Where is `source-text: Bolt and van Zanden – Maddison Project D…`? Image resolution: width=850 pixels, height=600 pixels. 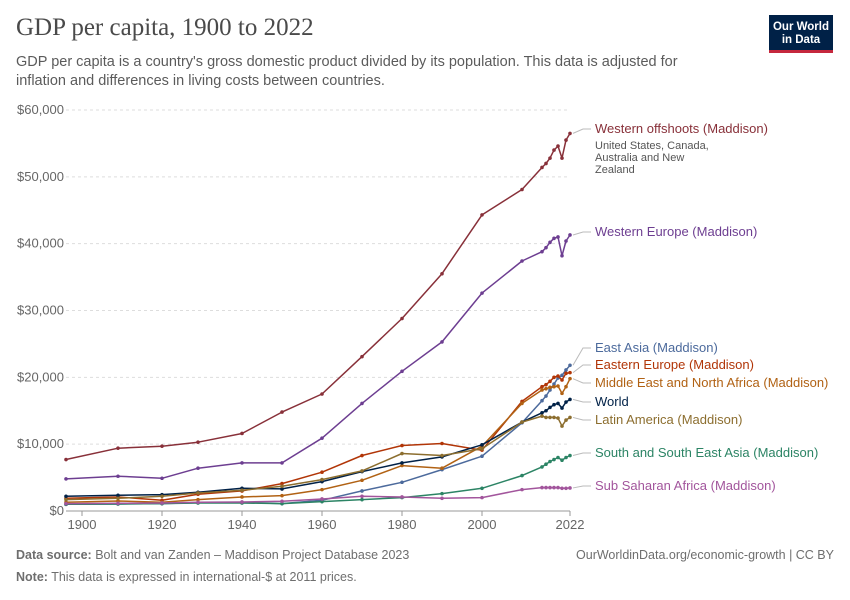 source-text: Bolt and van Zanden – Maddison Project D… is located at coordinates (252, 555).